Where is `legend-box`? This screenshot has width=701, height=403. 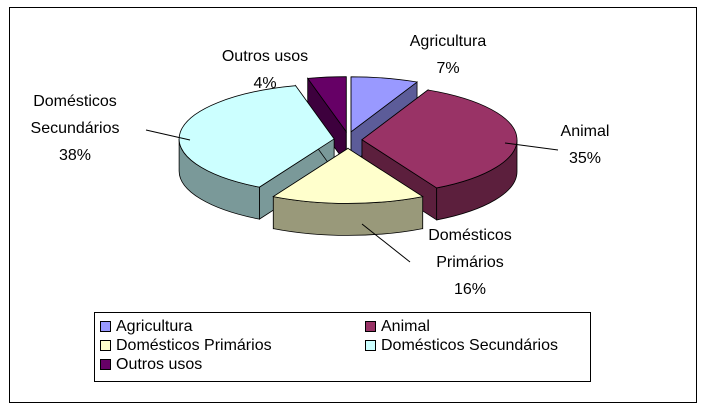
legend-box is located at coordinates (342, 347).